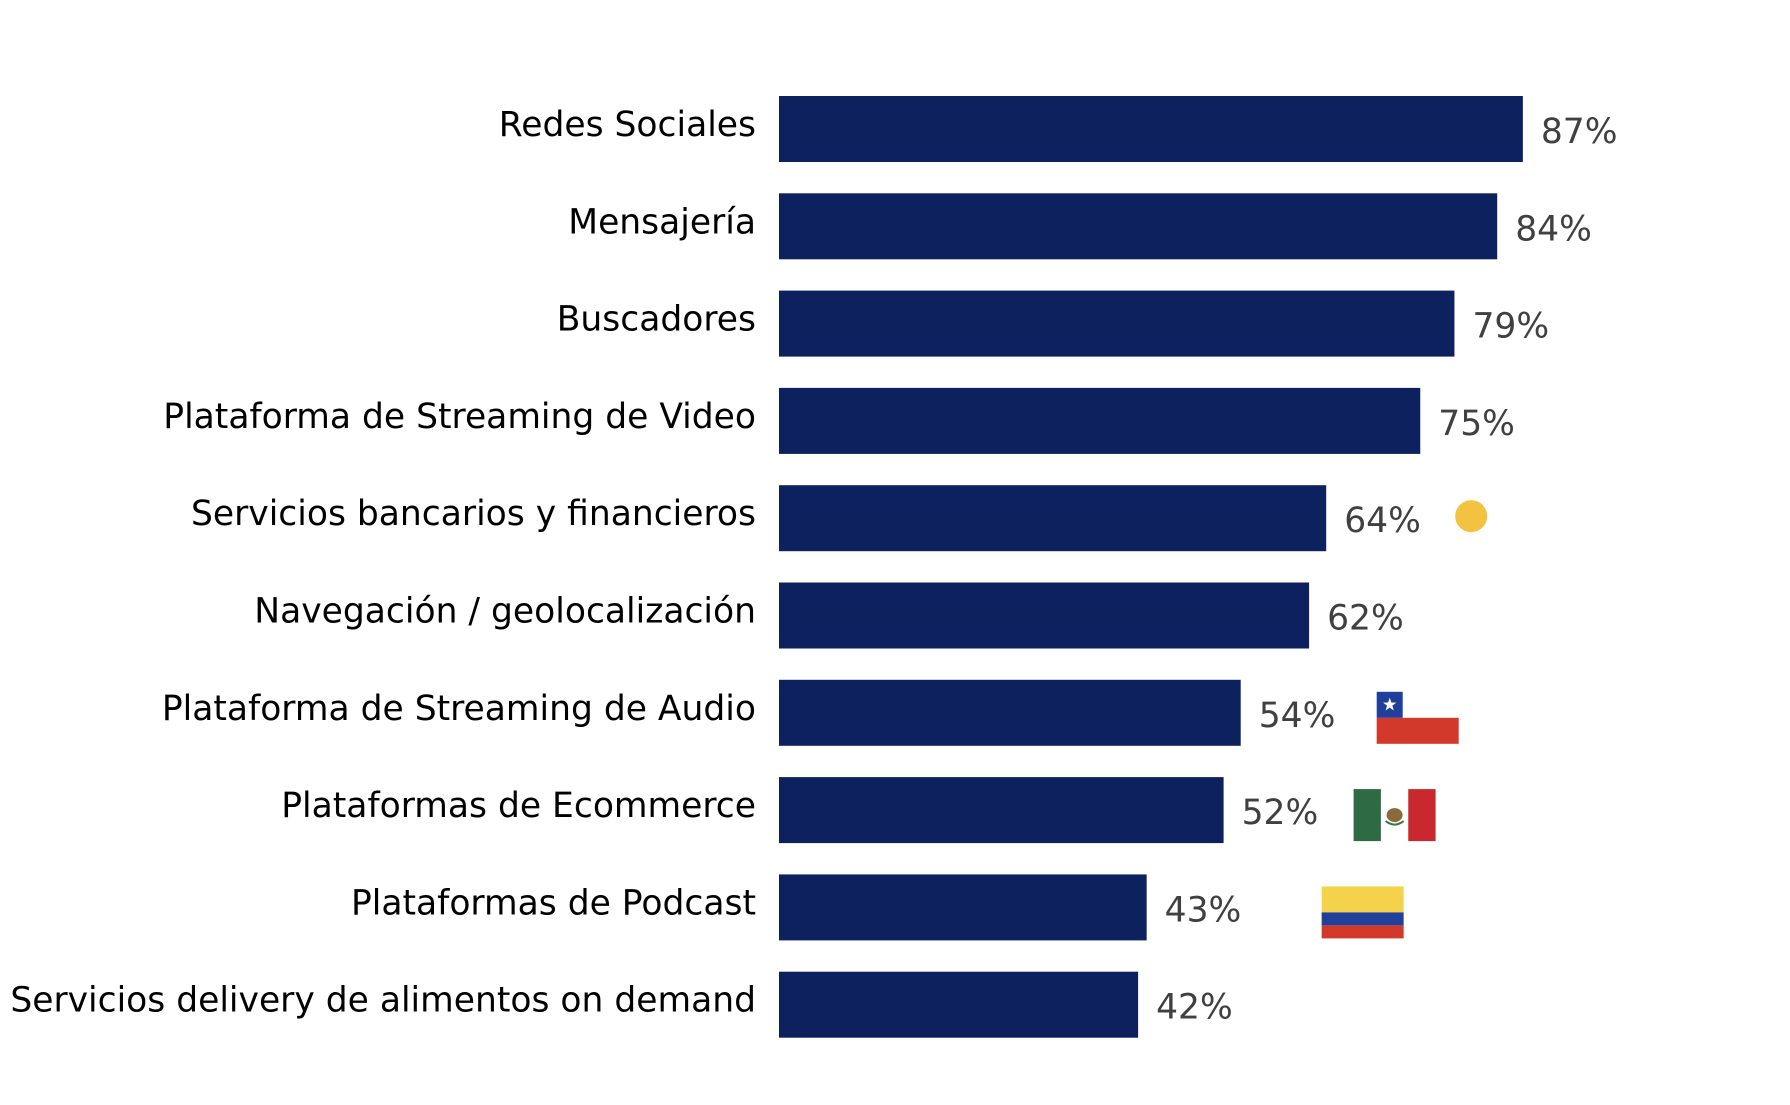 This screenshot has width=1790, height=1105. I want to click on category-label: Navegación / geolocalización, so click(505, 612).